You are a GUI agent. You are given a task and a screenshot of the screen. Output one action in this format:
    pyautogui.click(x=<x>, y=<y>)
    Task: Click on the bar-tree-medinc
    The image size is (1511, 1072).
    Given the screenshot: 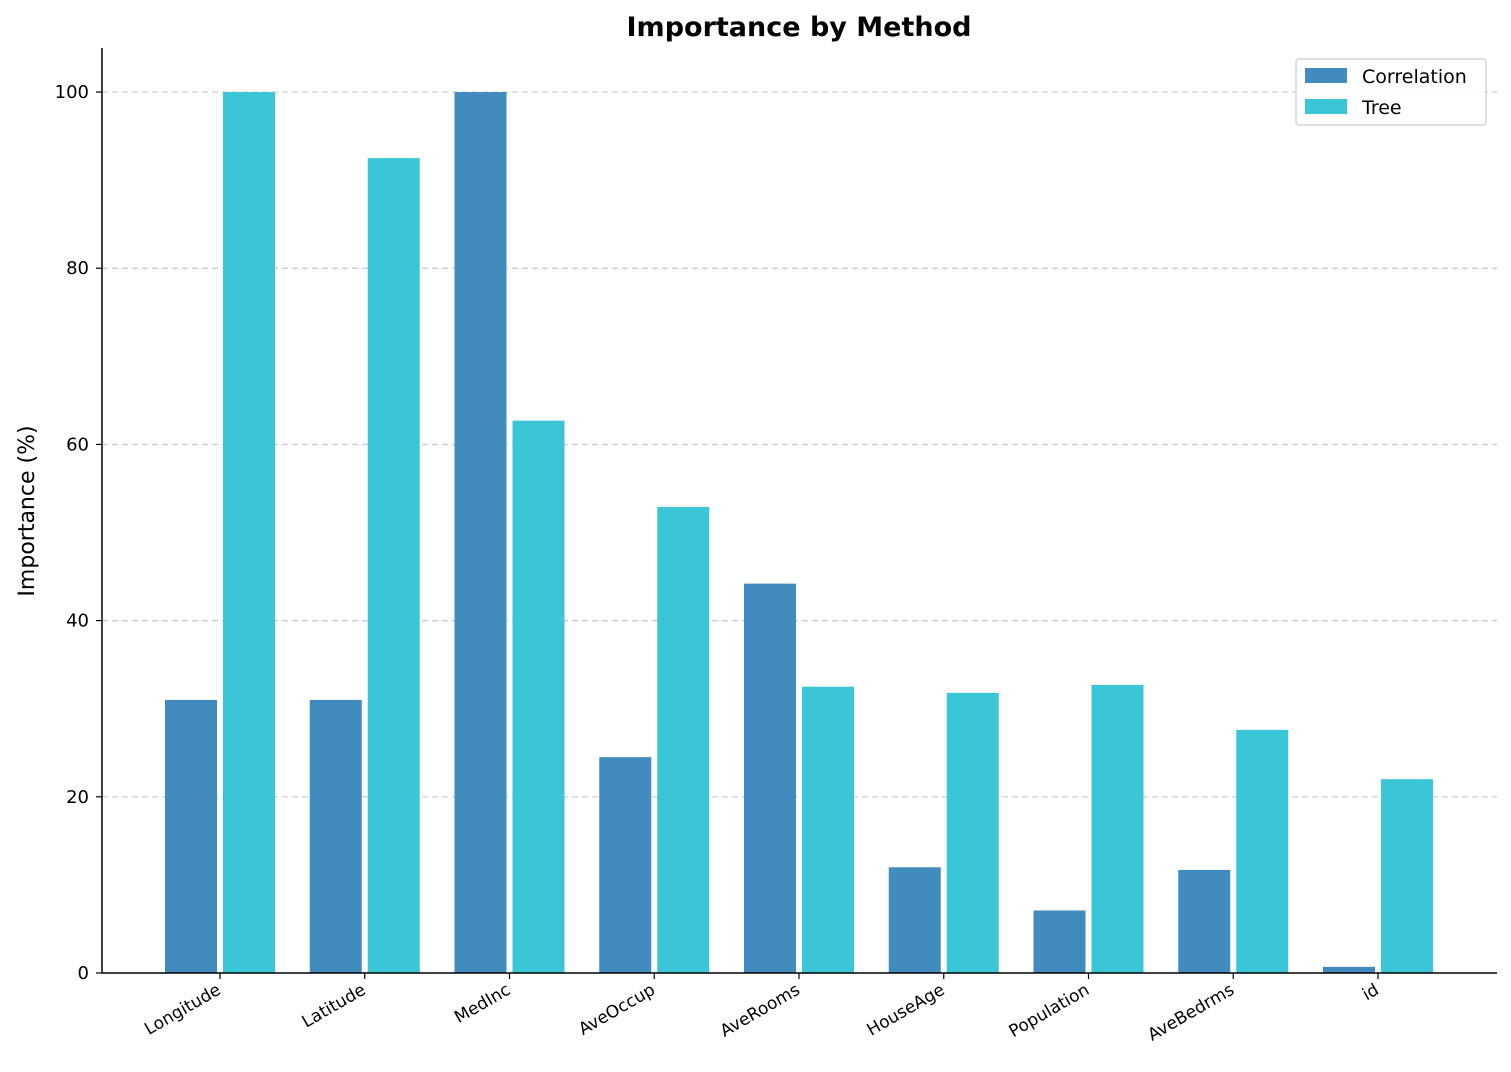 What is the action you would take?
    pyautogui.click(x=538, y=697)
    